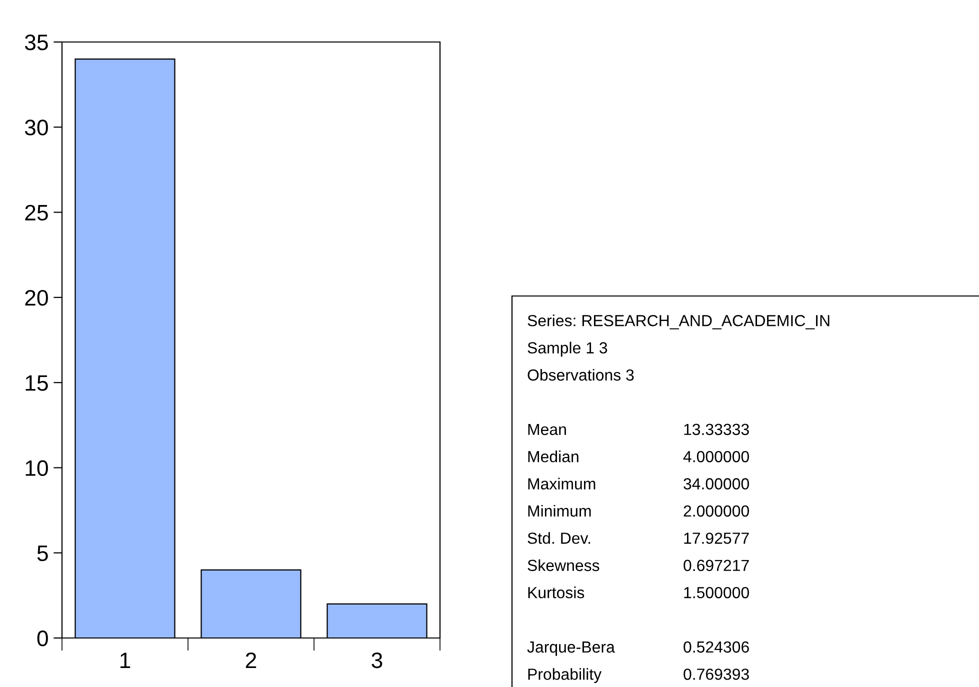 The height and width of the screenshot is (687, 979). Describe the element at coordinates (36, 128) in the screenshot. I see `y-tick-label: 30` at that location.